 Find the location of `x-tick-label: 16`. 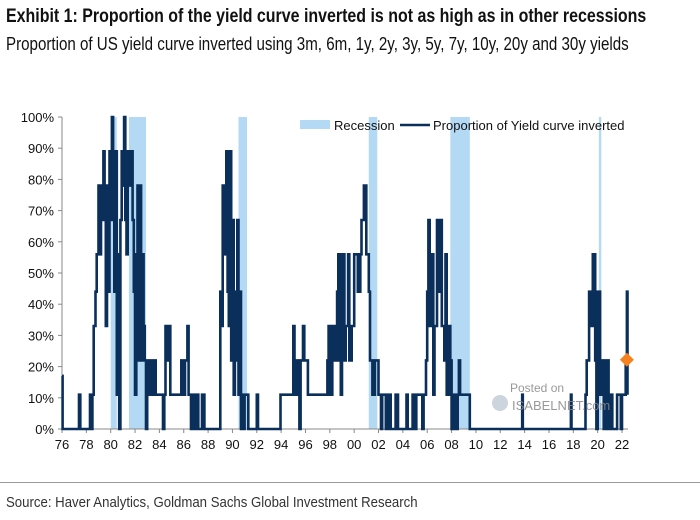

x-tick-label: 16 is located at coordinates (549, 444).